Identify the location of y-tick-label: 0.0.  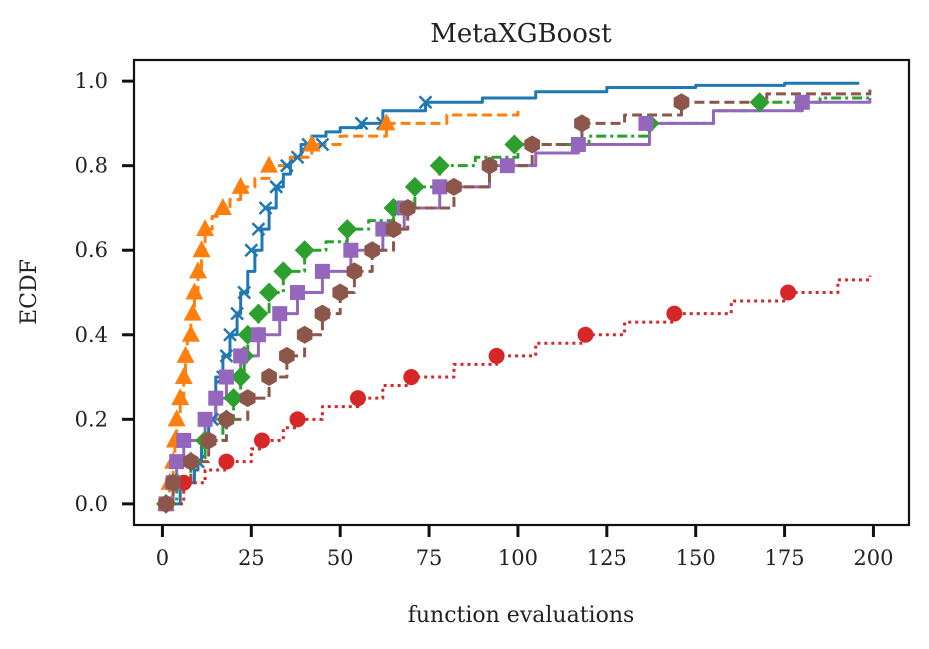
(91, 504).